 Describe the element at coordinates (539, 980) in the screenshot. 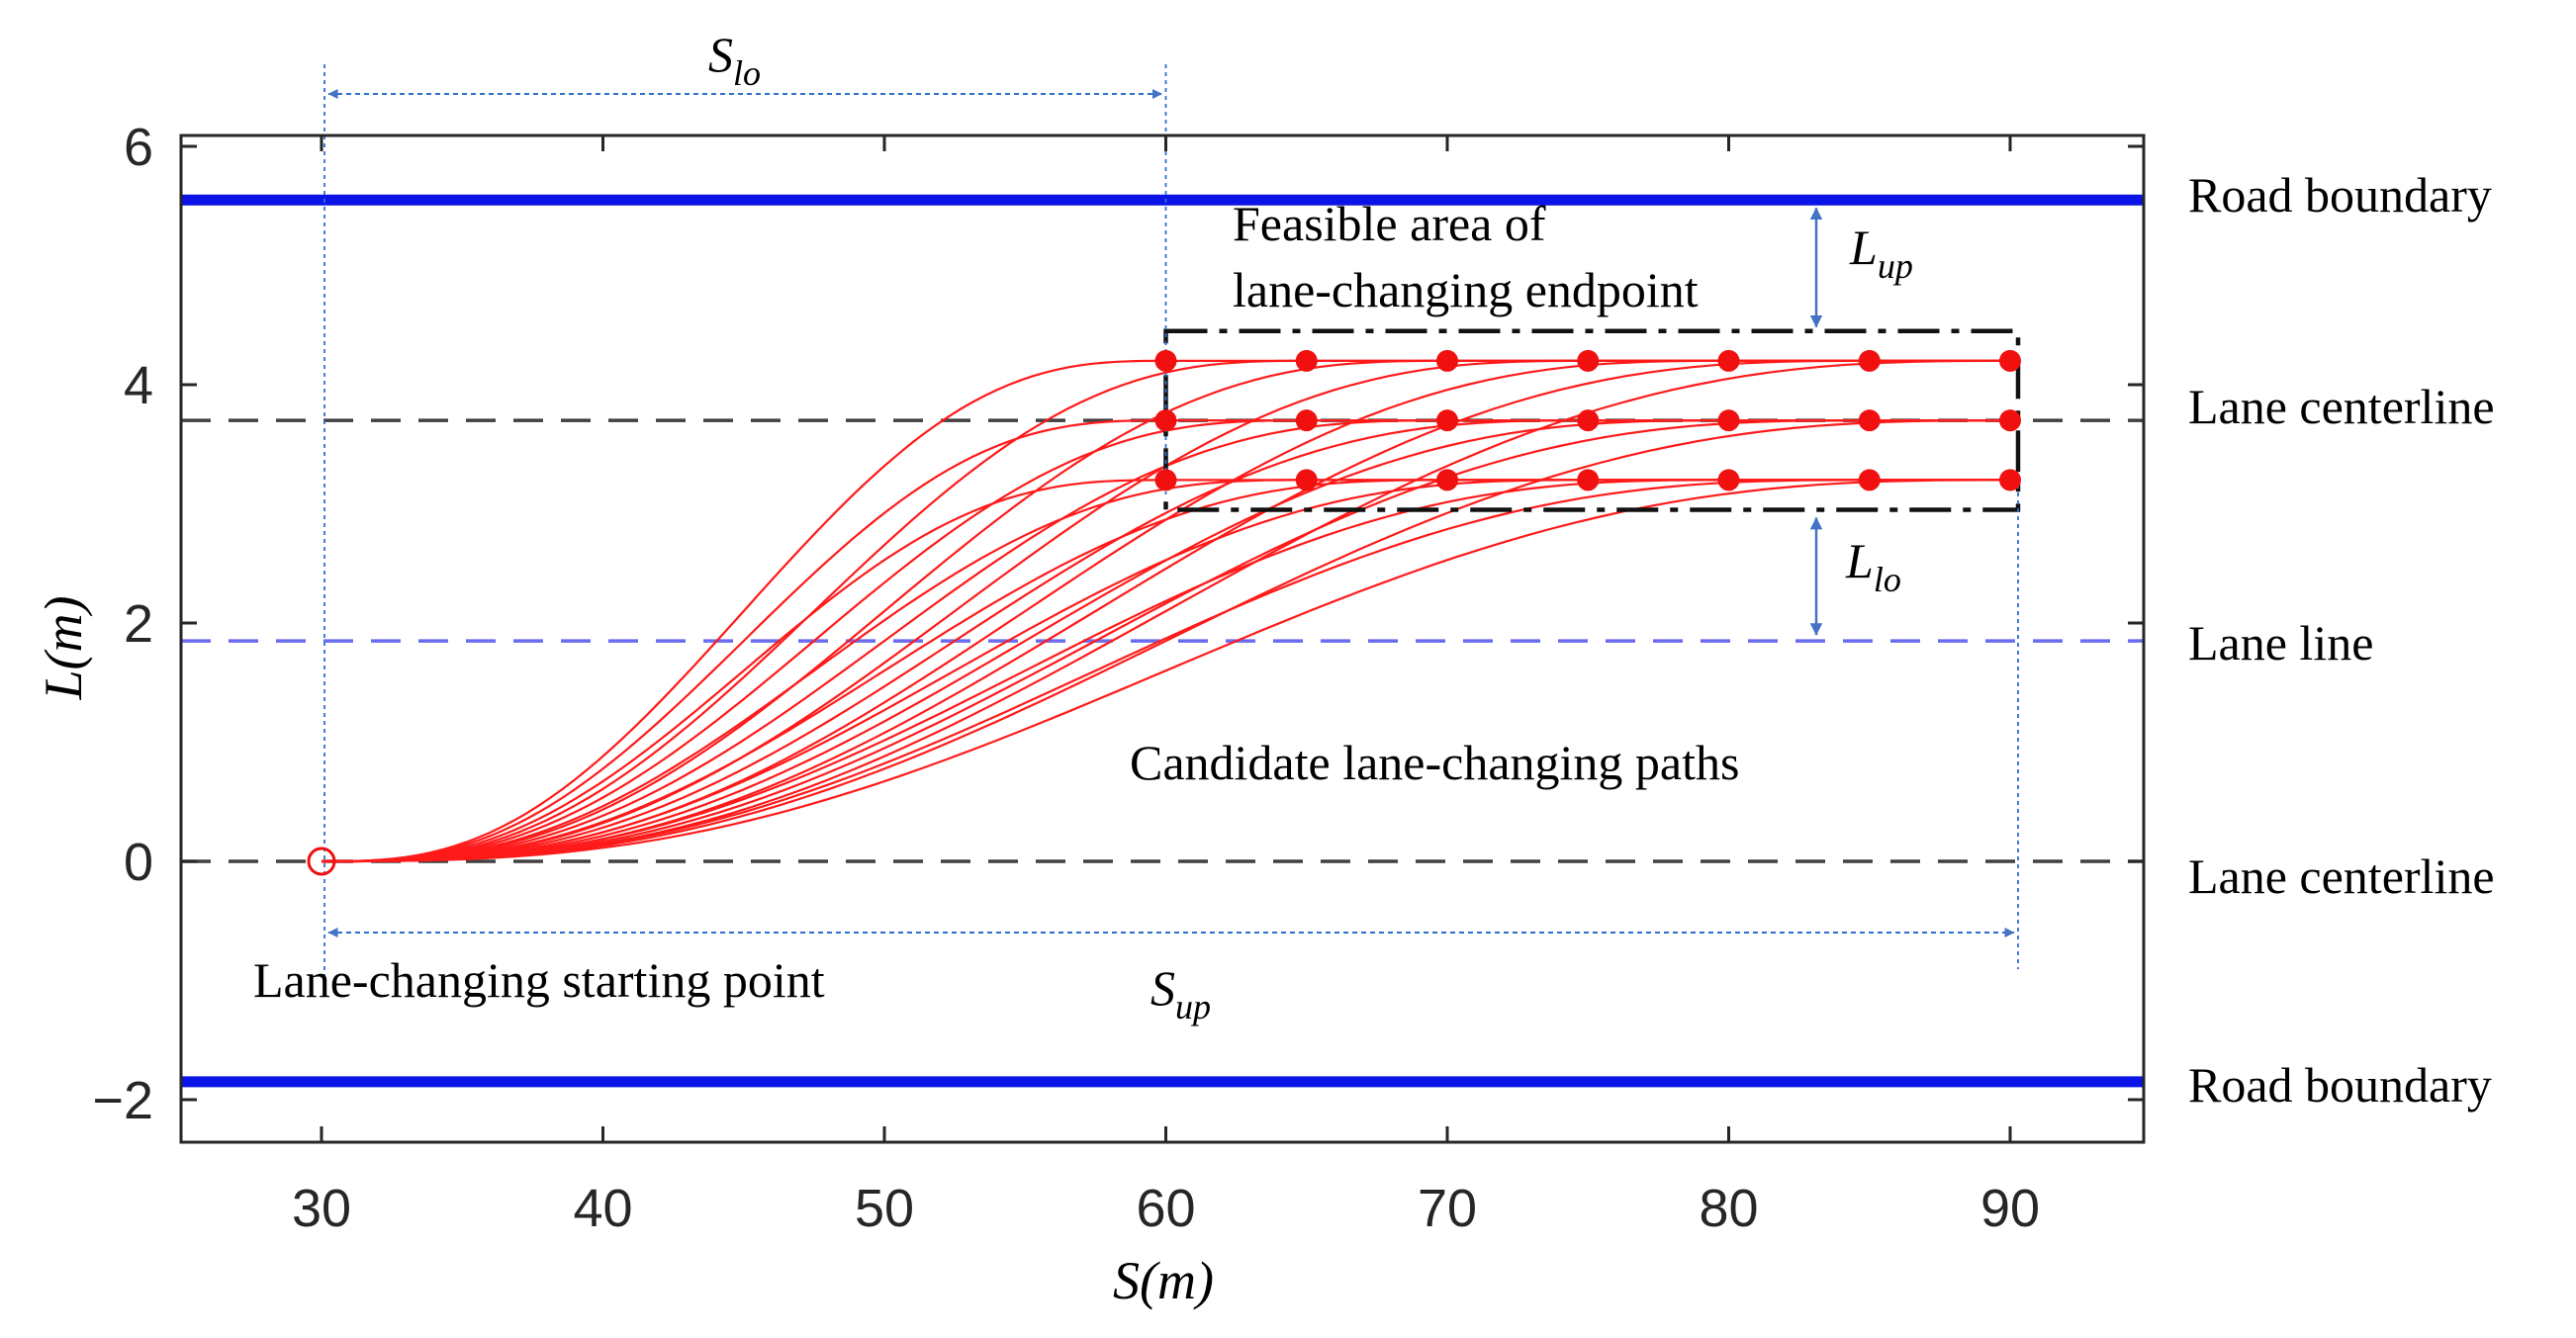

I see `starting-point-label: Lane-changing starting point` at that location.